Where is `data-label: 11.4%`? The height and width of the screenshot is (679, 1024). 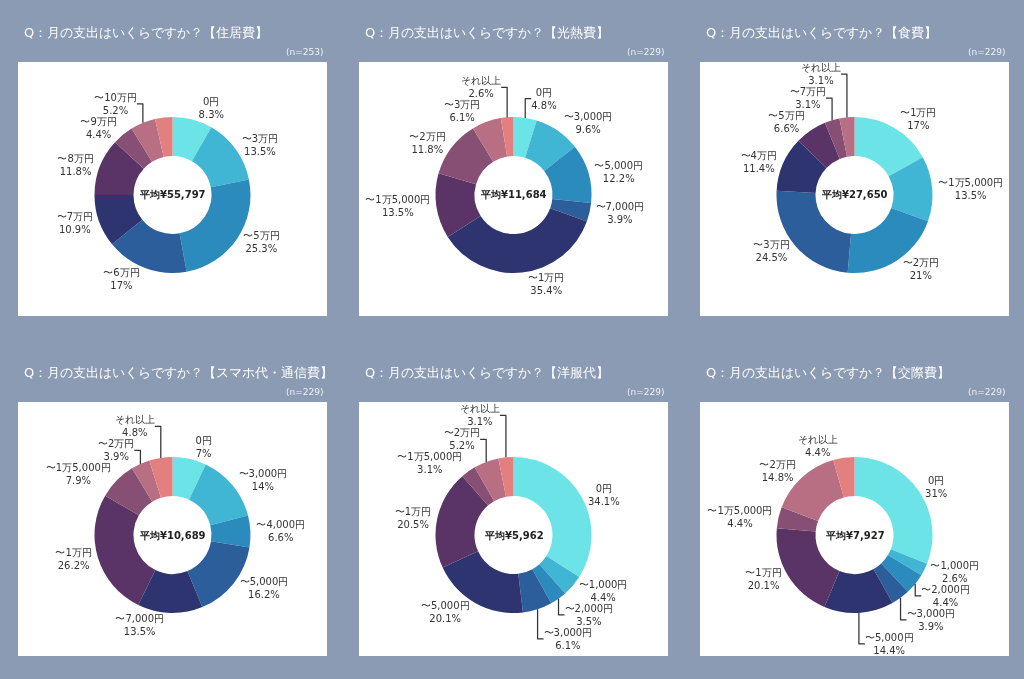
data-label: 11.4% is located at coordinates (758, 168).